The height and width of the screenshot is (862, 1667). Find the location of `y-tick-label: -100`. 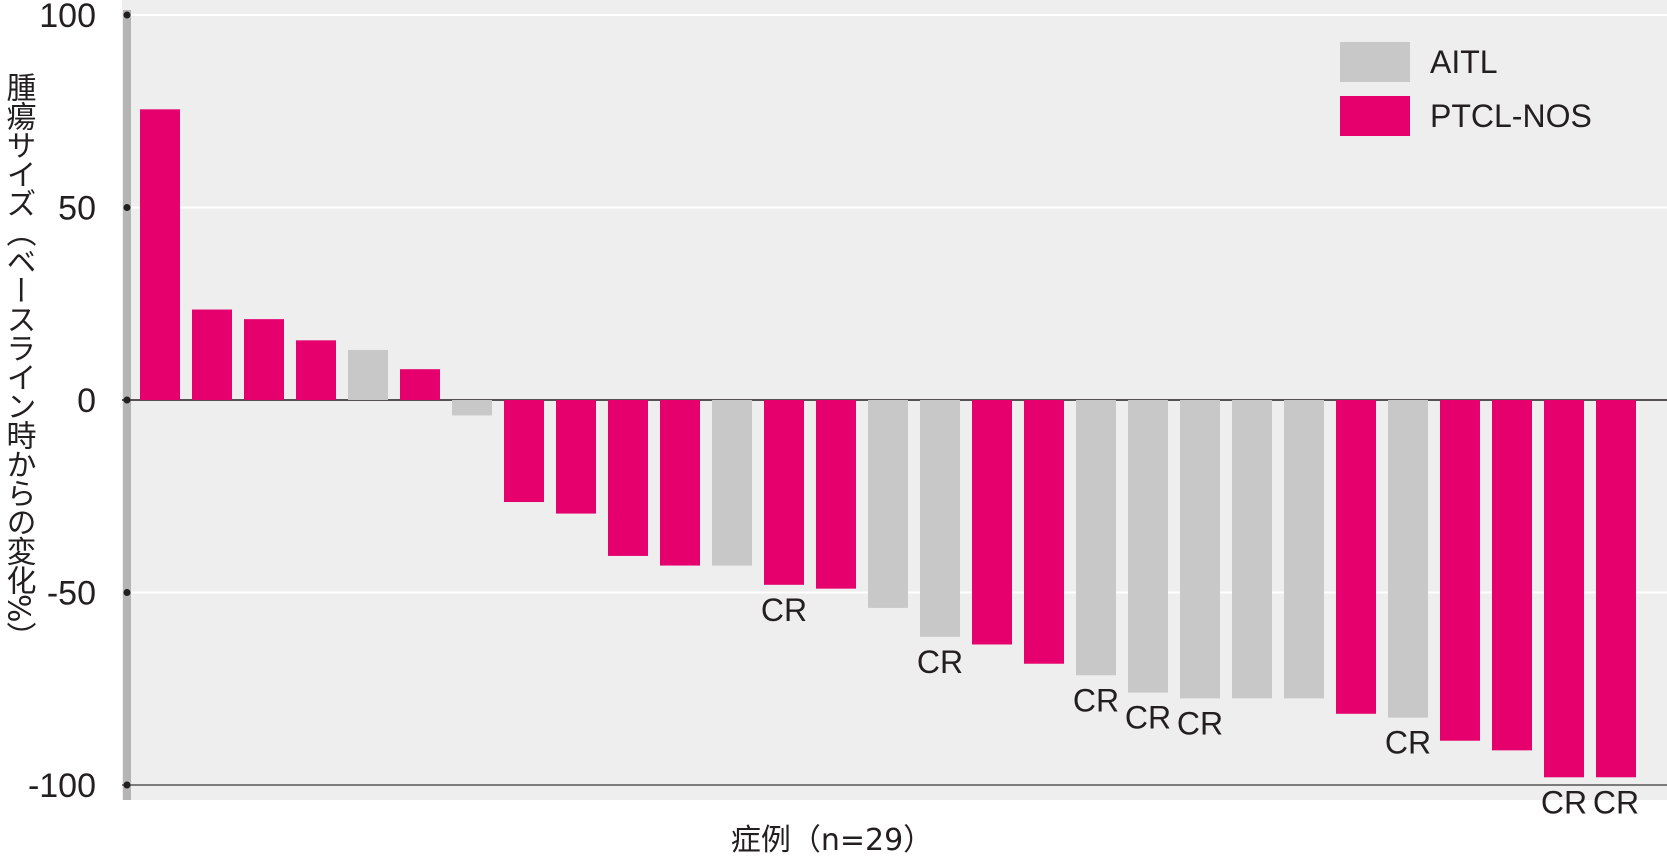

y-tick-label: -100 is located at coordinates (62, 786).